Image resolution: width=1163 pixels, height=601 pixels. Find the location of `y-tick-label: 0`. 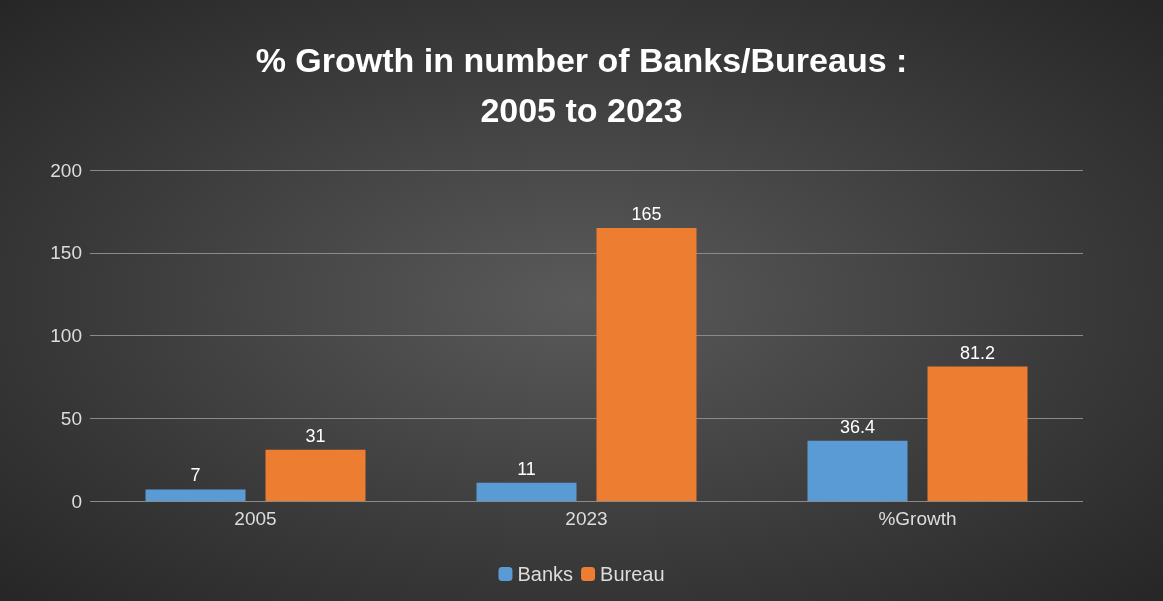

y-tick-label: 0 is located at coordinates (76, 501).